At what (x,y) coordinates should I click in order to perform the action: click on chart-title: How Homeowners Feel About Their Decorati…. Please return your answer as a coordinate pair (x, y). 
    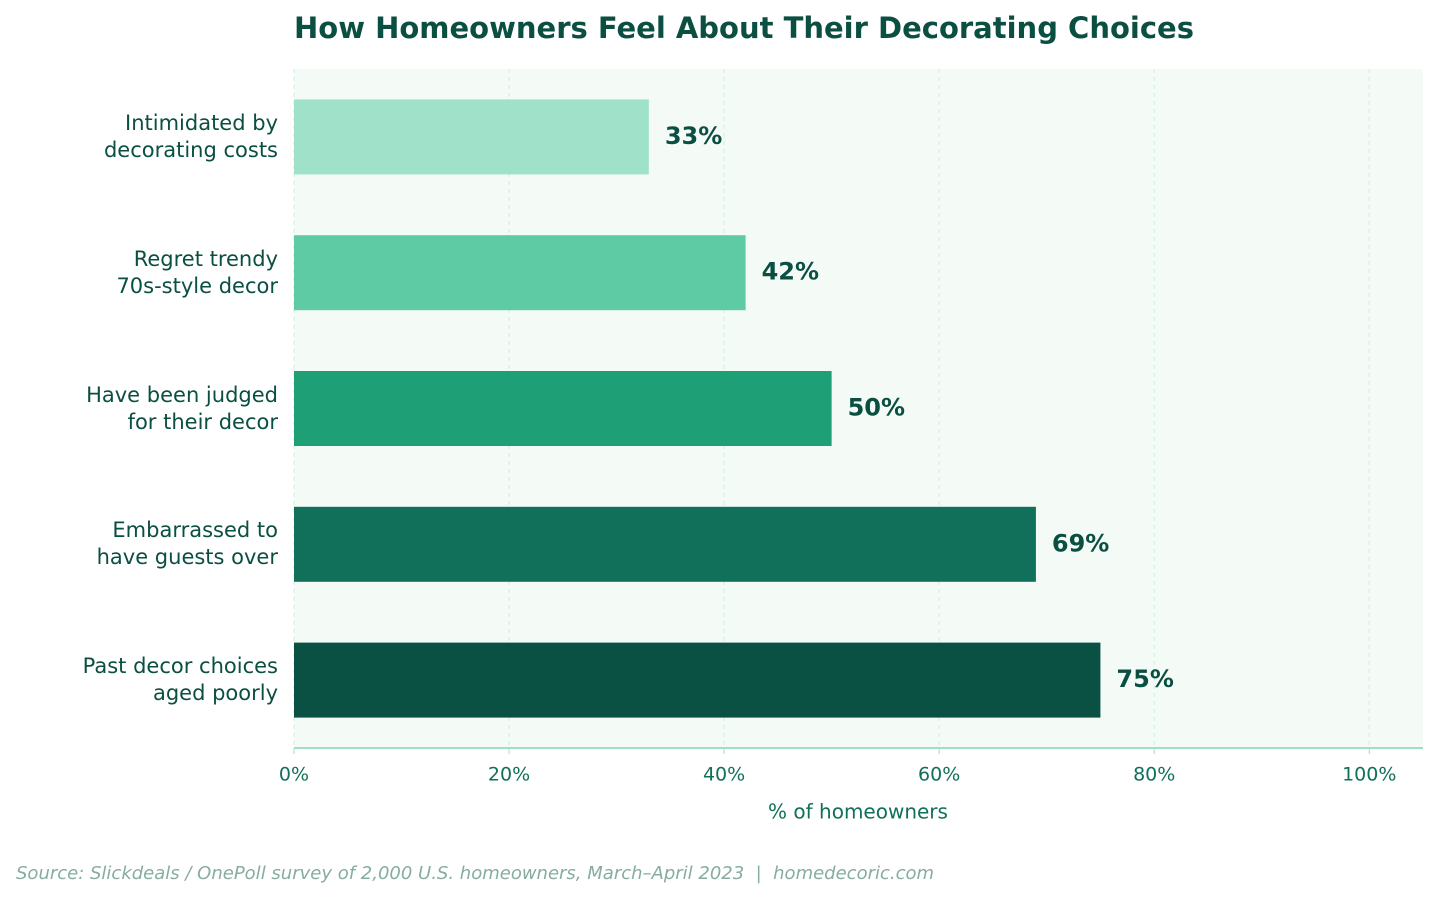
    Looking at the image, I should click on (744, 28).